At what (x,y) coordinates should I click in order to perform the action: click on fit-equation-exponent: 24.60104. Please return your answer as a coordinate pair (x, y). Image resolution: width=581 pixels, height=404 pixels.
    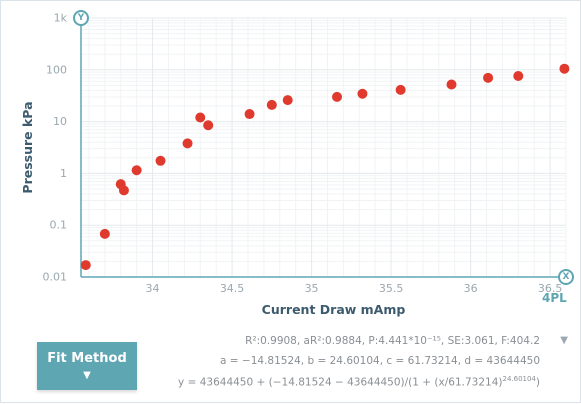
    Looking at the image, I should click on (519, 379).